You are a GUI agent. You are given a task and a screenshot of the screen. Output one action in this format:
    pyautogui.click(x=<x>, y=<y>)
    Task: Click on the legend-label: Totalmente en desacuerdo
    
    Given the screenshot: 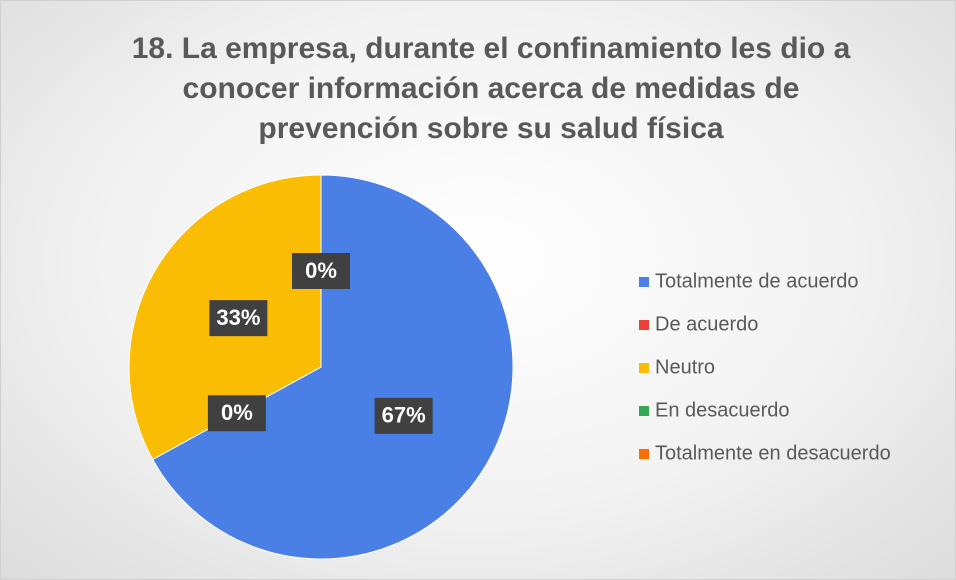 What is the action you would take?
    pyautogui.click(x=773, y=453)
    